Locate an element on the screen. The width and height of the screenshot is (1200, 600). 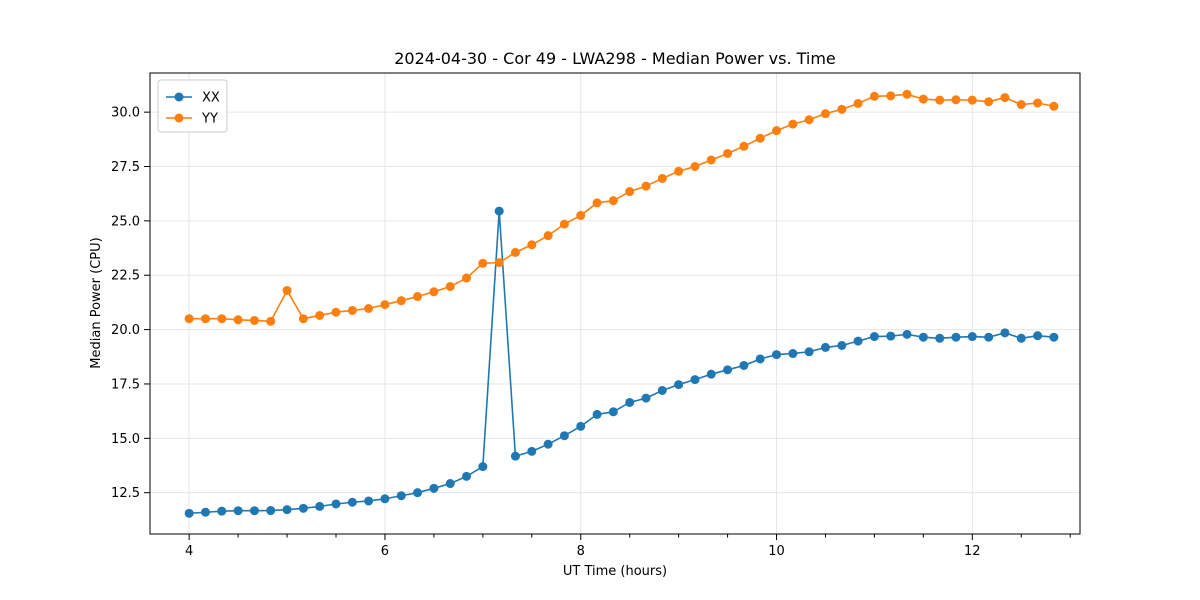
legend-label-yy: YY is located at coordinates (209, 119).